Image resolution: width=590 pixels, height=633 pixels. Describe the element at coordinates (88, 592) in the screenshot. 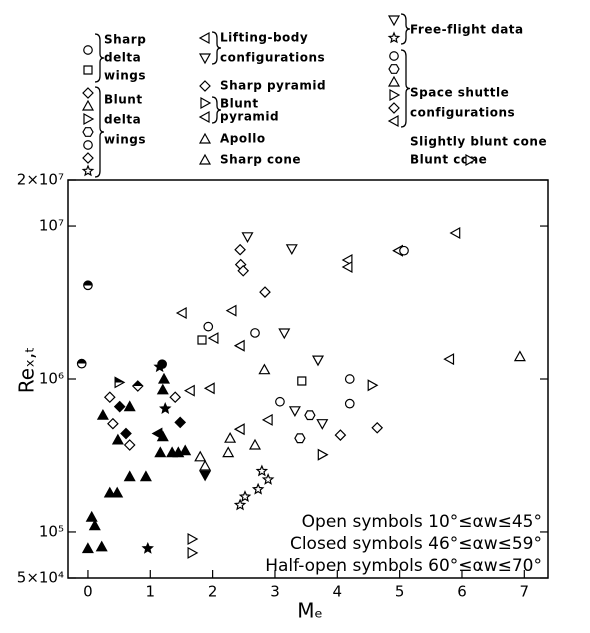

I see `x-tick-label: 0` at that location.